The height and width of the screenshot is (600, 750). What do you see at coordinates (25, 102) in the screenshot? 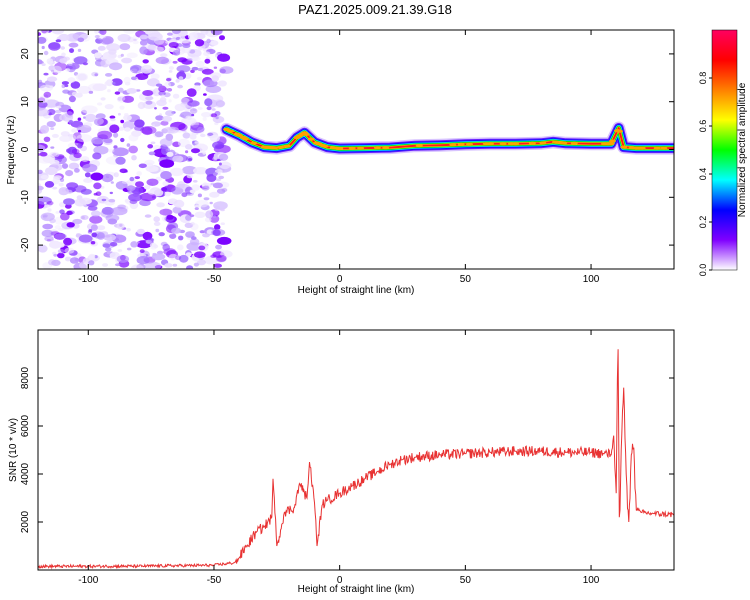
I see `spectrogram-y-tick-label: 10` at bounding box center [25, 102].